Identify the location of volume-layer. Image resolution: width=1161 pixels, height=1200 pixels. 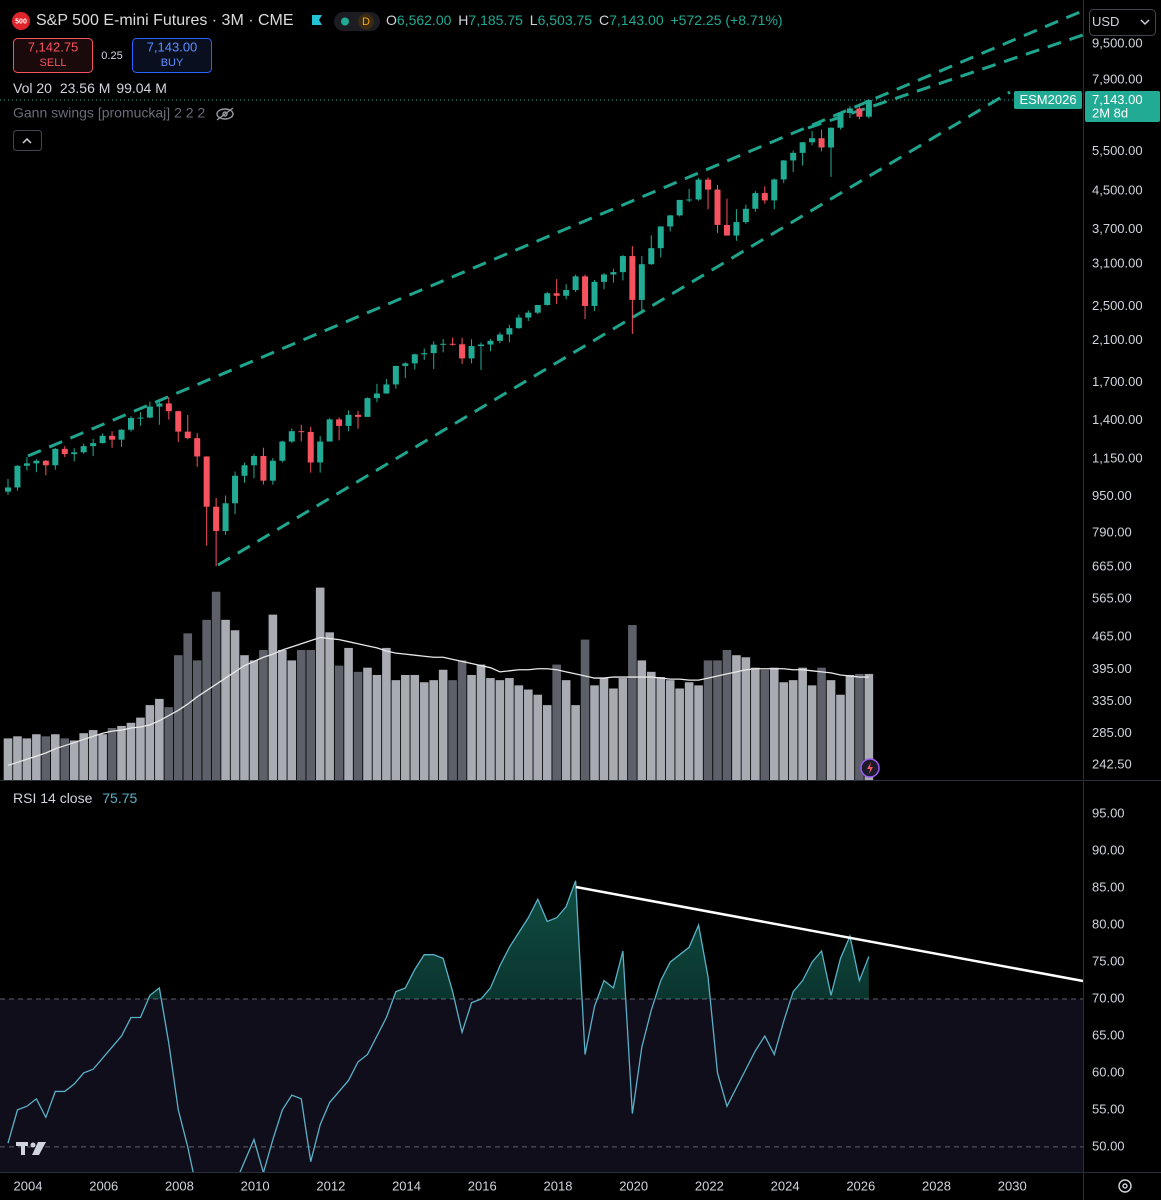
(438, 683).